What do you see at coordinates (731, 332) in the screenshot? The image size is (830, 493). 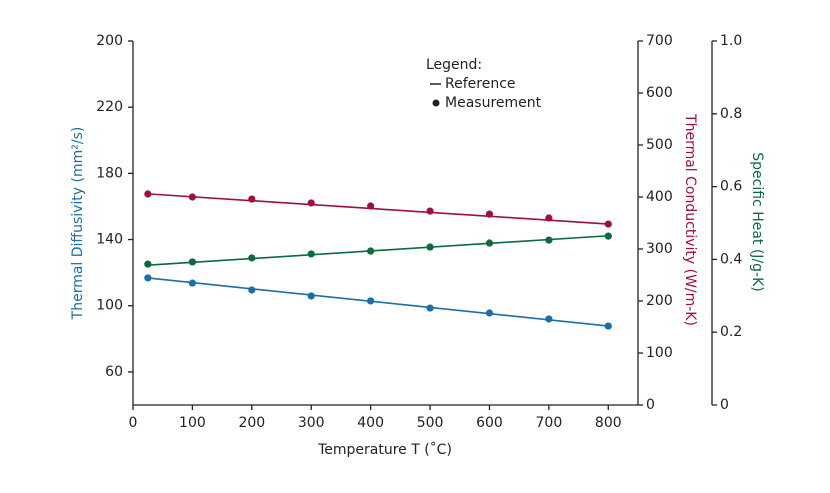 I see `y3-tick-label: 0.2` at bounding box center [731, 332].